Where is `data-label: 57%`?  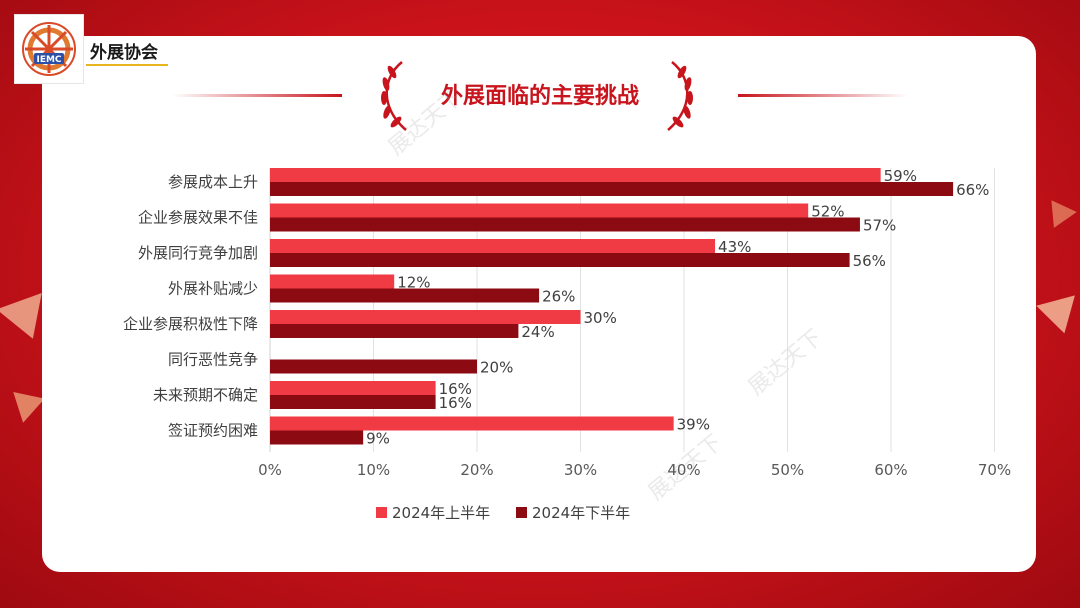 data-label: 57% is located at coordinates (879, 226).